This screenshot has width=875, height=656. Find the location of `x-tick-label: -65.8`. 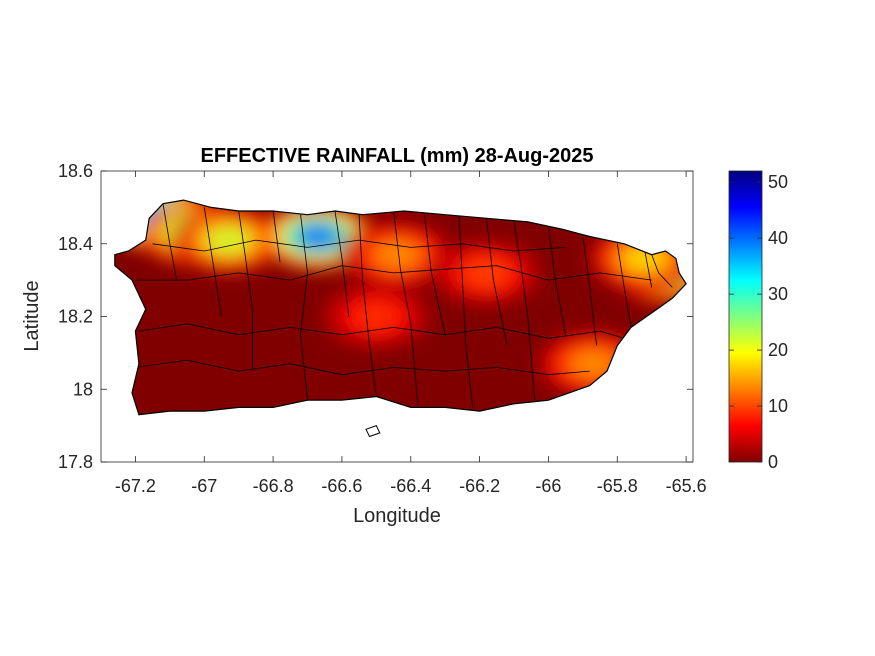

x-tick-label: -65.8 is located at coordinates (617, 486).